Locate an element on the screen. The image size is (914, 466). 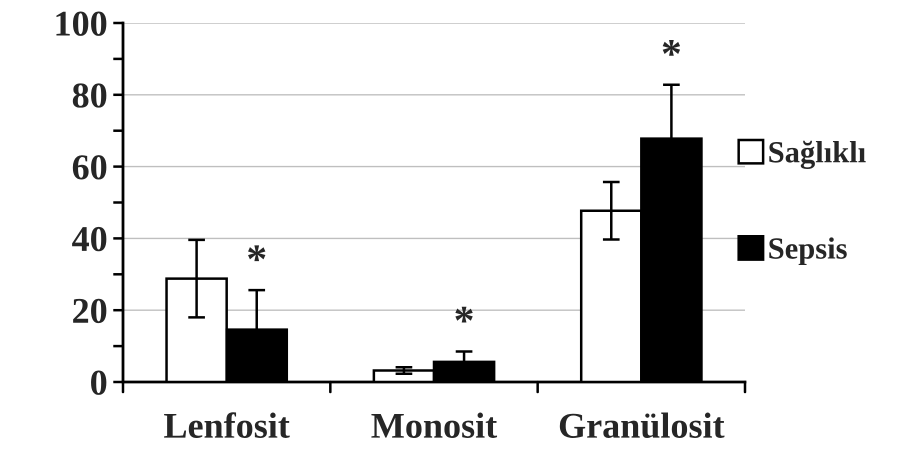
x-tick-label: Monosit is located at coordinates (434, 425).